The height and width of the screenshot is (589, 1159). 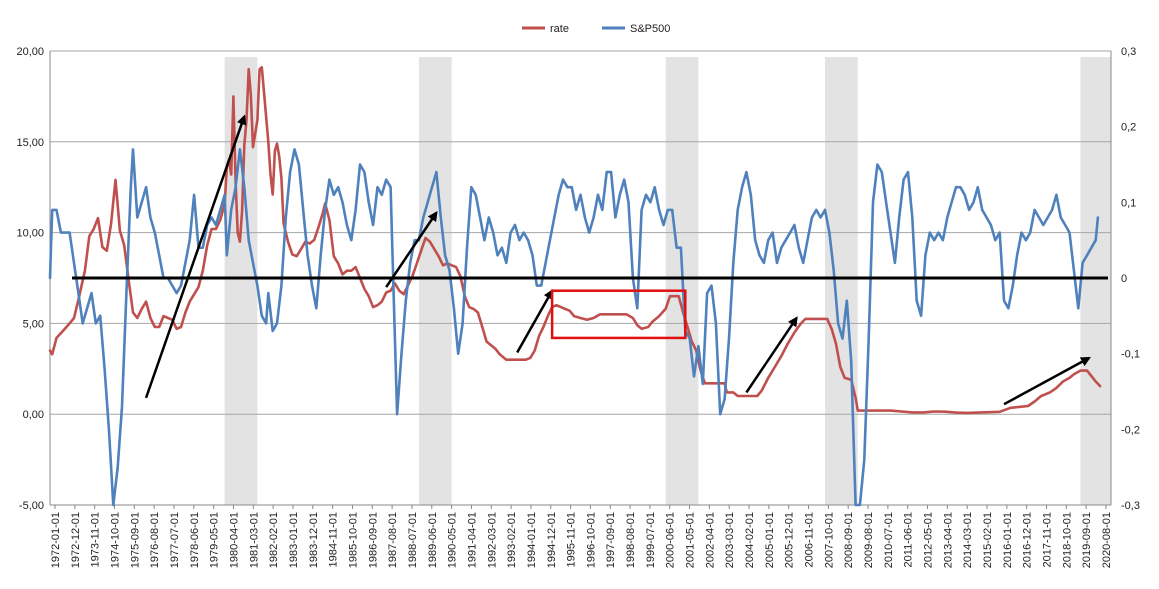 What do you see at coordinates (929, 540) in the screenshot?
I see `x-tick-label: 2012-05-01` at bounding box center [929, 540].